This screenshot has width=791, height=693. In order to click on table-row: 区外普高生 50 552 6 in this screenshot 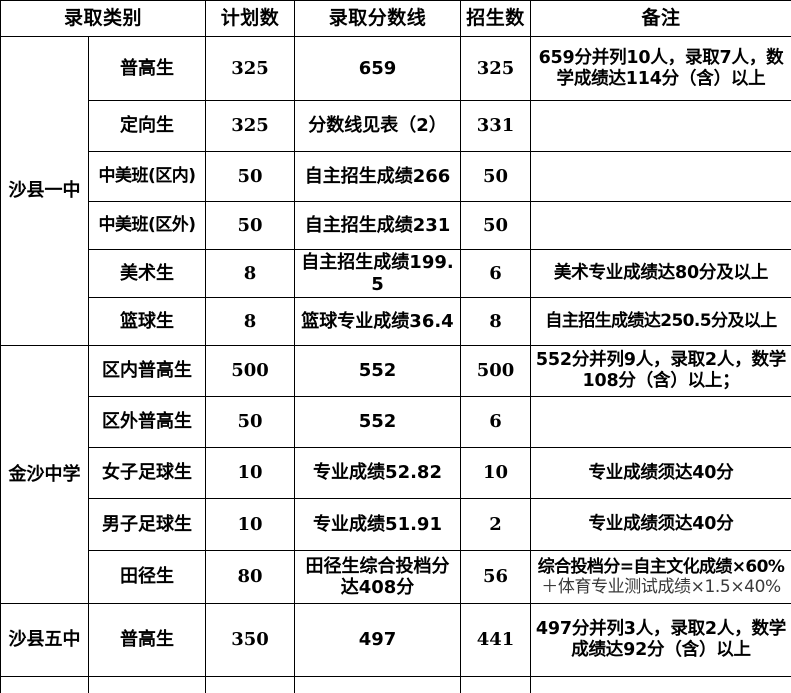, I will do `click(396, 422)`.